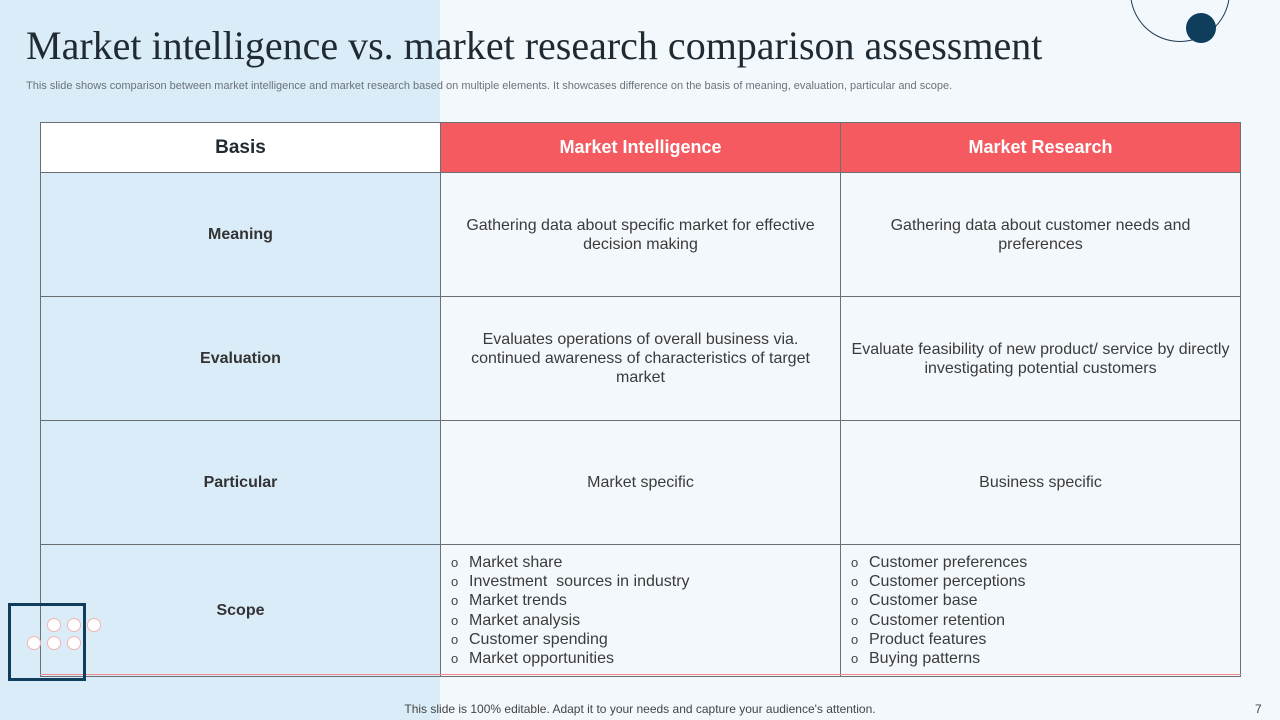 The image size is (1280, 720). I want to click on list-item-text: Investment sources in industry, so click(579, 582).